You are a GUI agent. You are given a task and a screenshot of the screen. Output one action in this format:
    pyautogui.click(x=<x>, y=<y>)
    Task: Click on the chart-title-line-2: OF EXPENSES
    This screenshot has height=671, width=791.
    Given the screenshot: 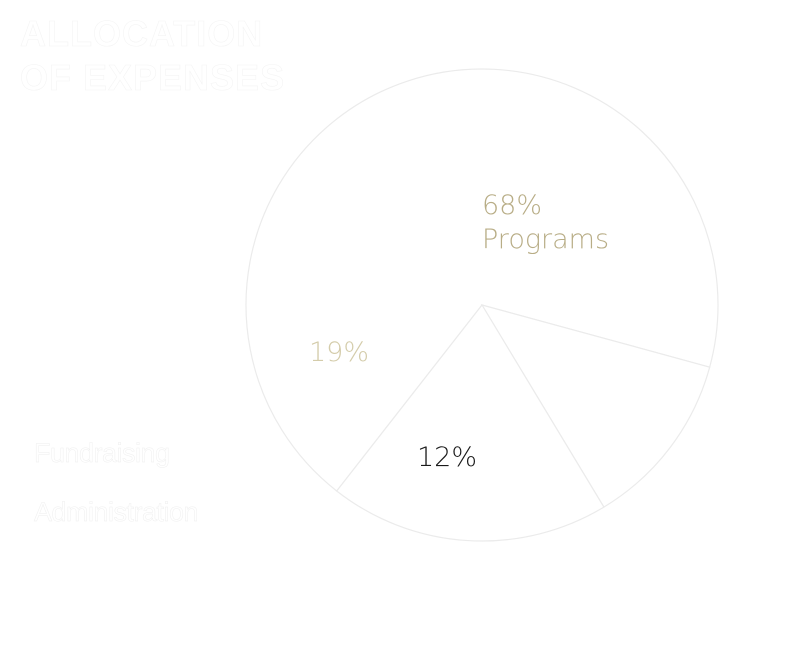 What is the action you would take?
    pyautogui.click(x=153, y=78)
    